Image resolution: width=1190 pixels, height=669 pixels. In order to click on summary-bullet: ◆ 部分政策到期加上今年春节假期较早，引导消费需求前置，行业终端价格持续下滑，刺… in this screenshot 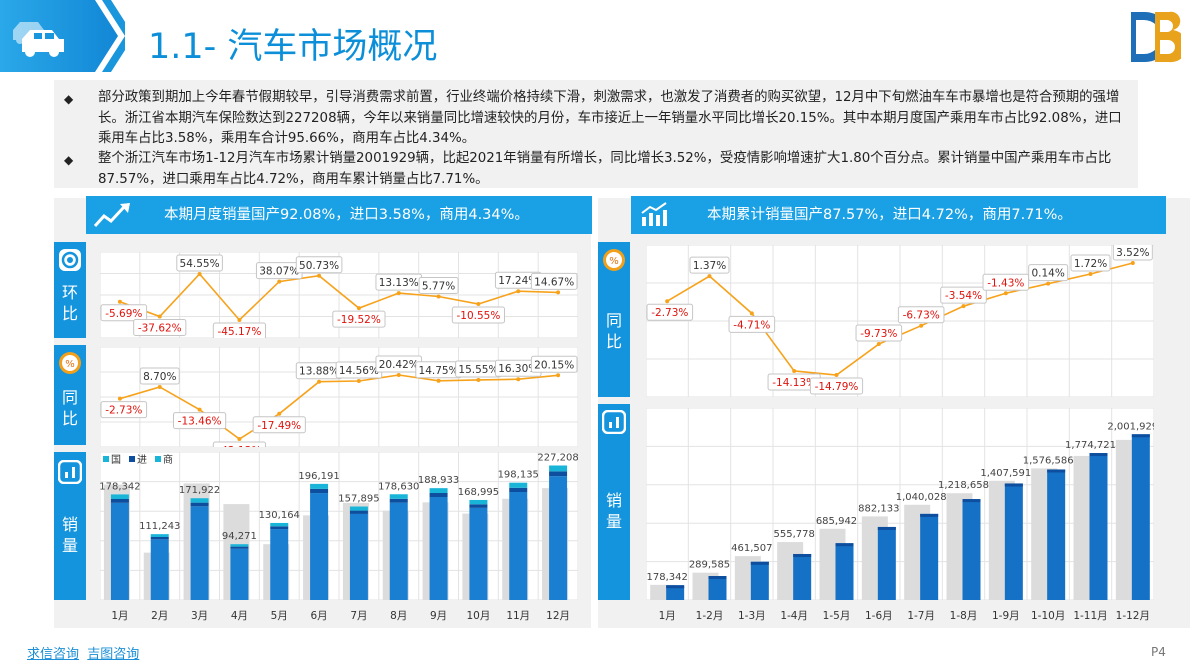, I will do `click(597, 119)`.